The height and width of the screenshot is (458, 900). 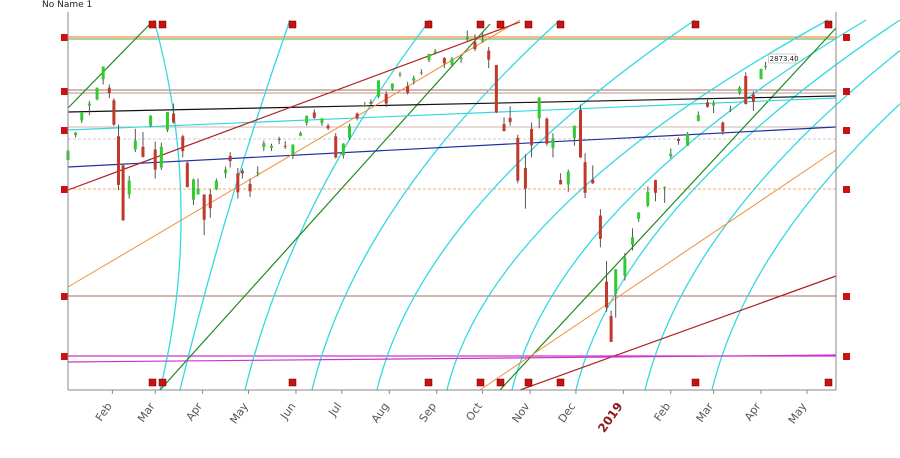 What do you see at coordinates (567, 412) in the screenshot?
I see `x-tick-label: Dec` at bounding box center [567, 412].